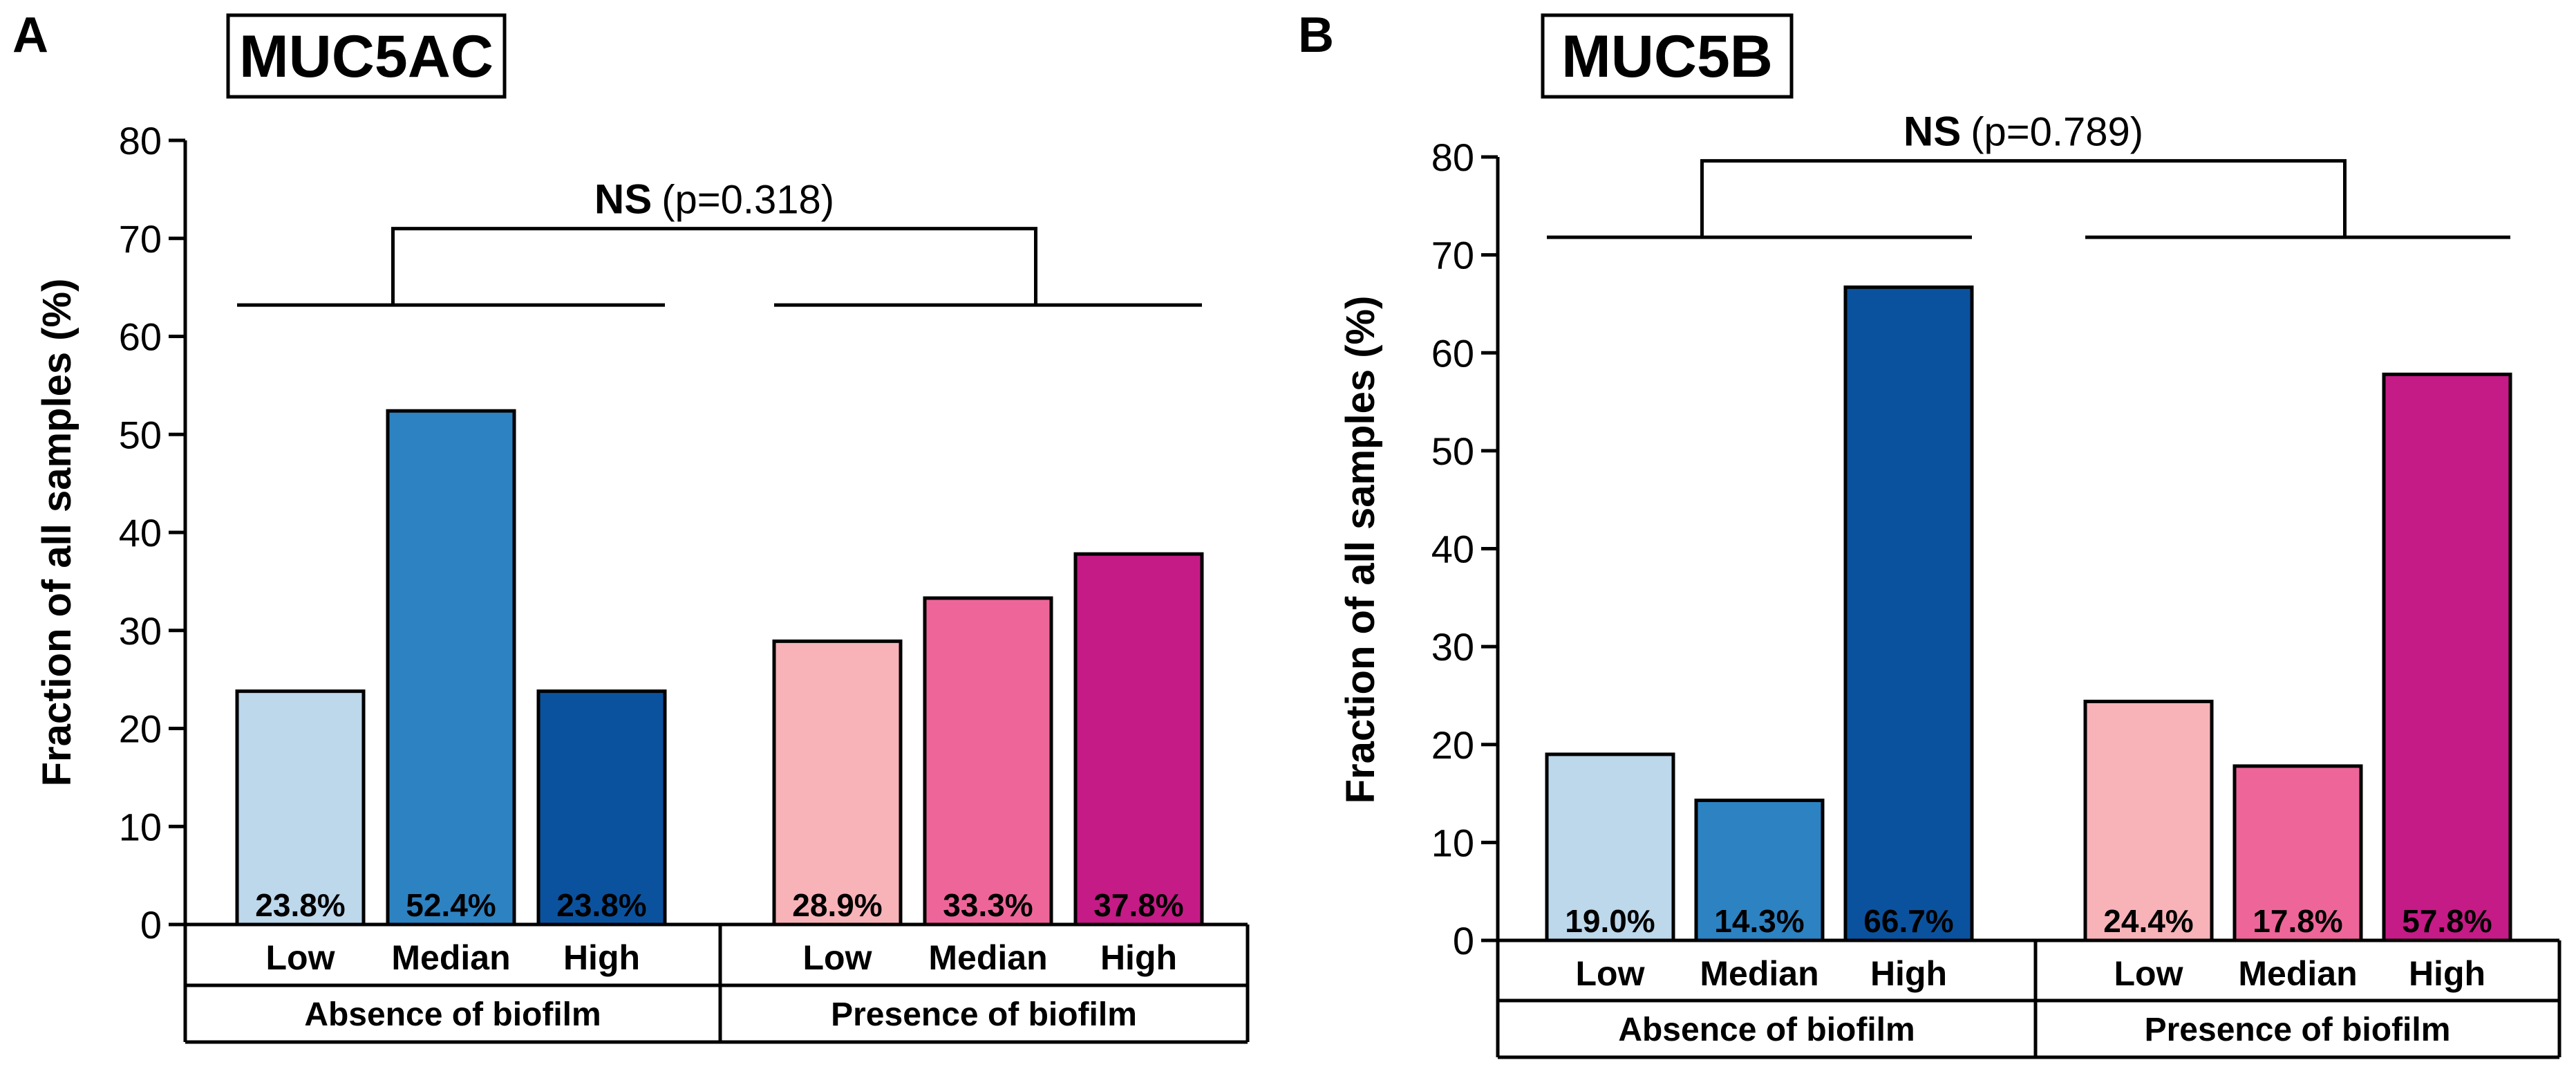  Describe the element at coordinates (2057, 132) in the screenshot. I see `p-value: (p=0.789)` at that location.